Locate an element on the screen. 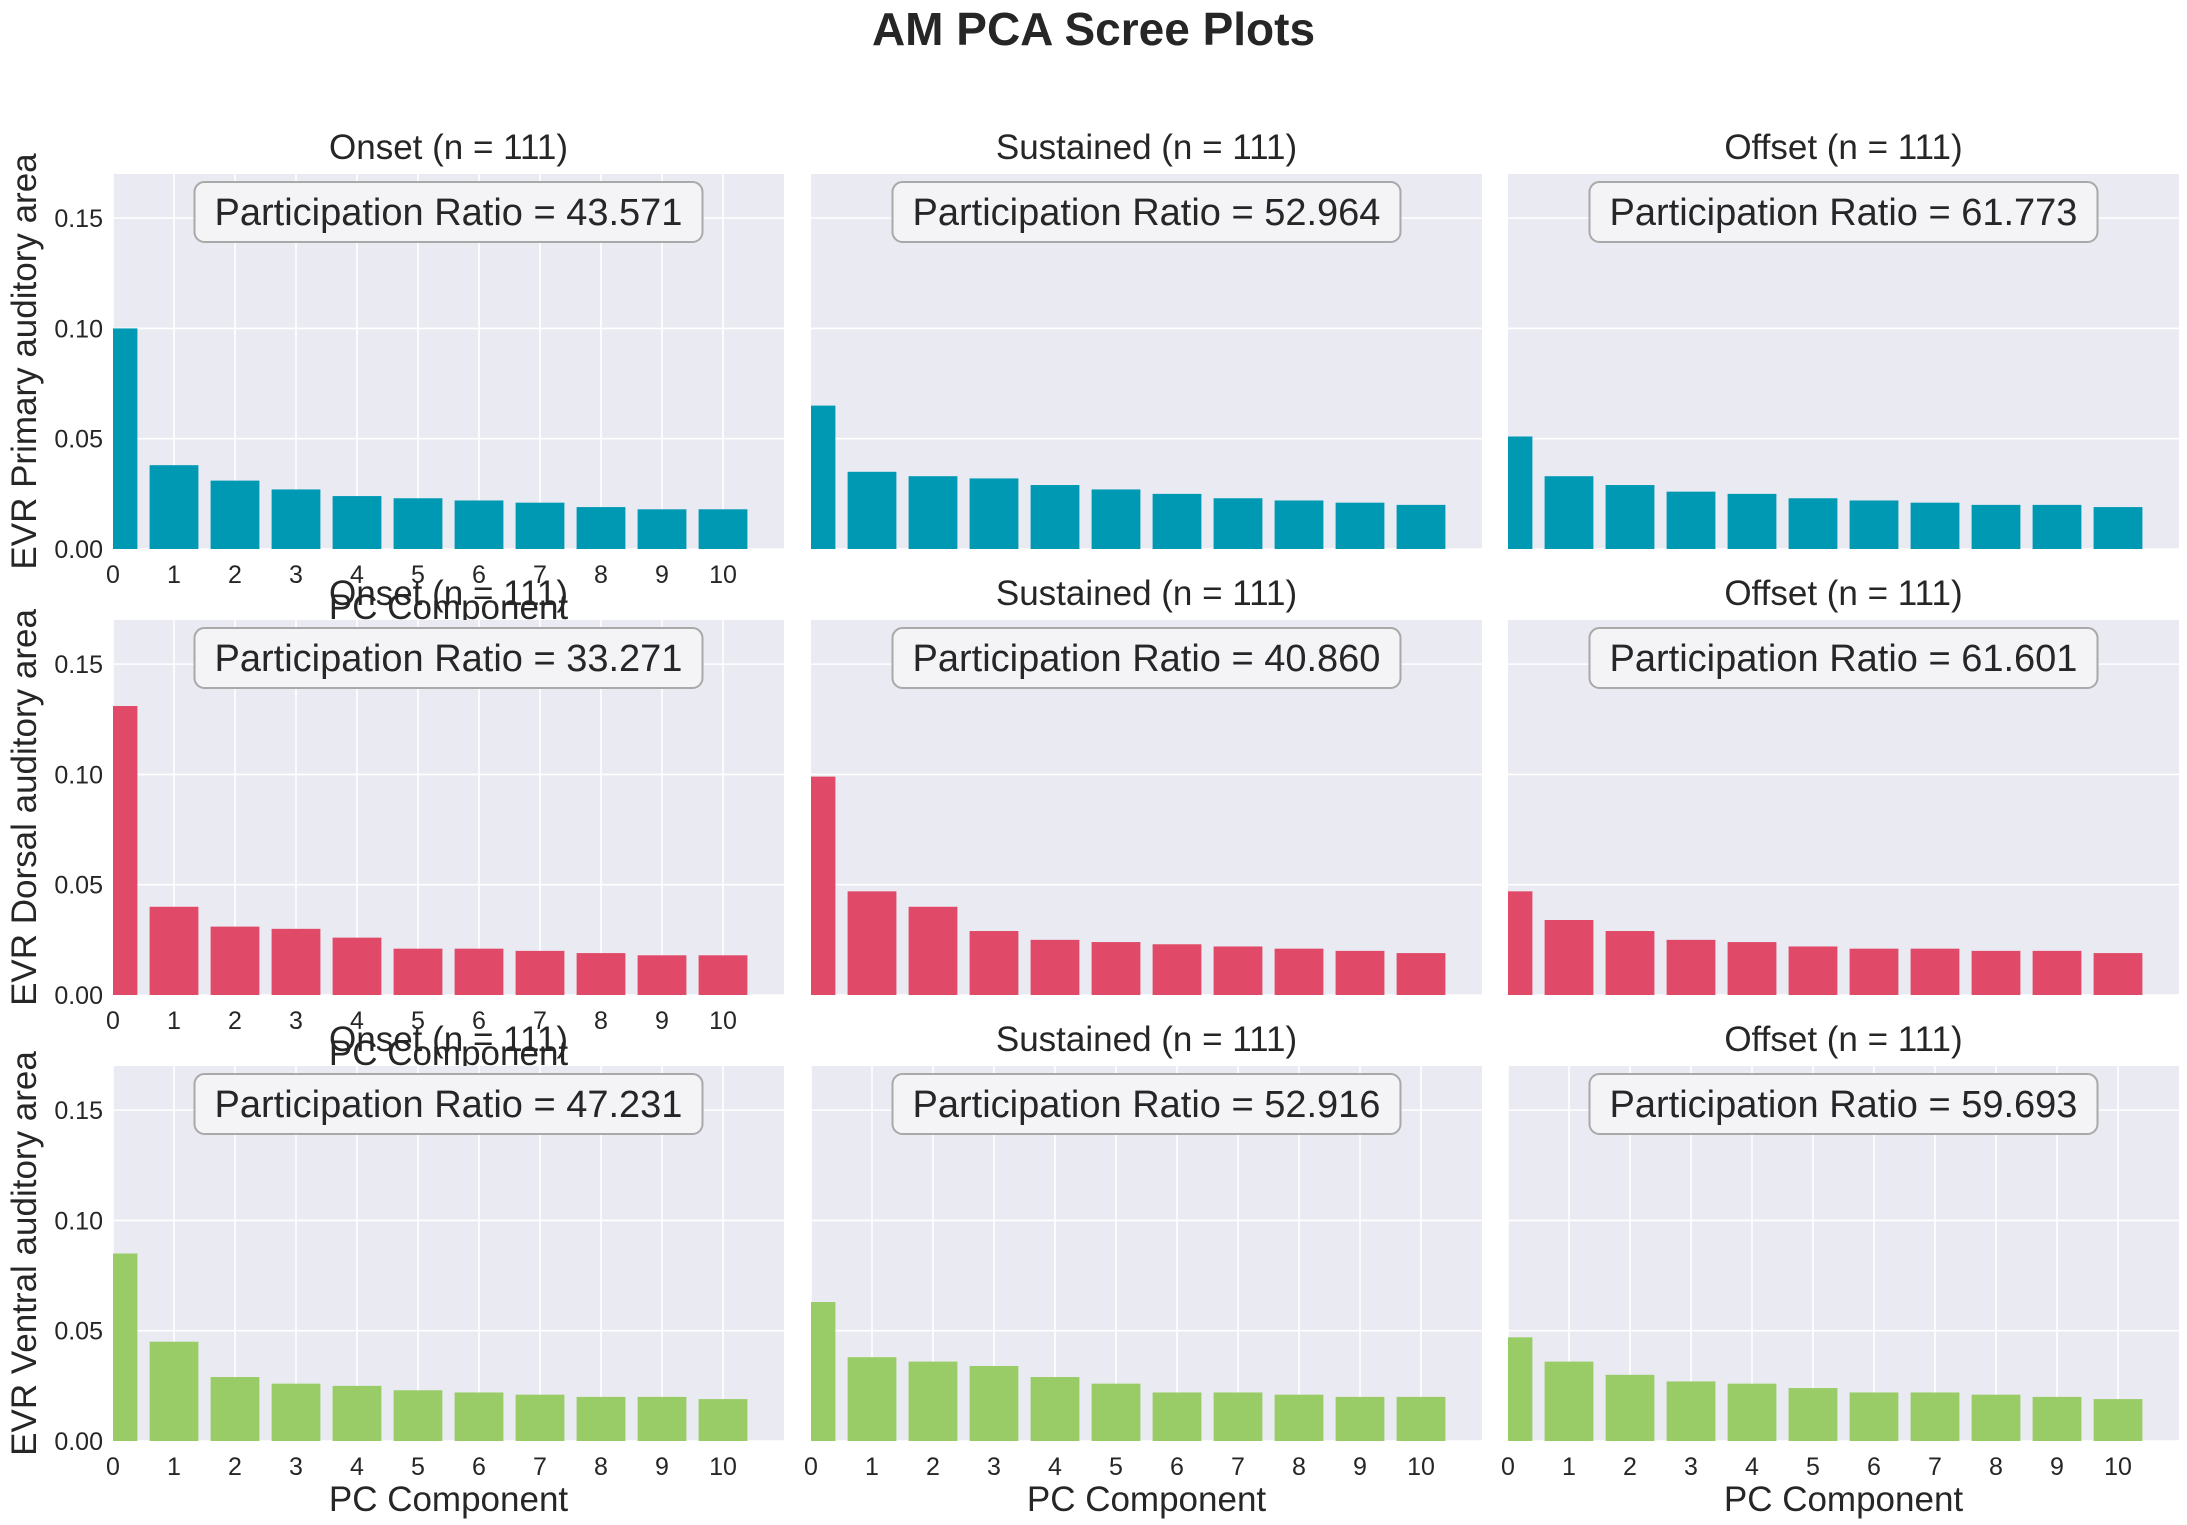 This screenshot has height=1525, width=2187. participation-ratio-label: Participation Ratio = 43.571 is located at coordinates (449, 213).